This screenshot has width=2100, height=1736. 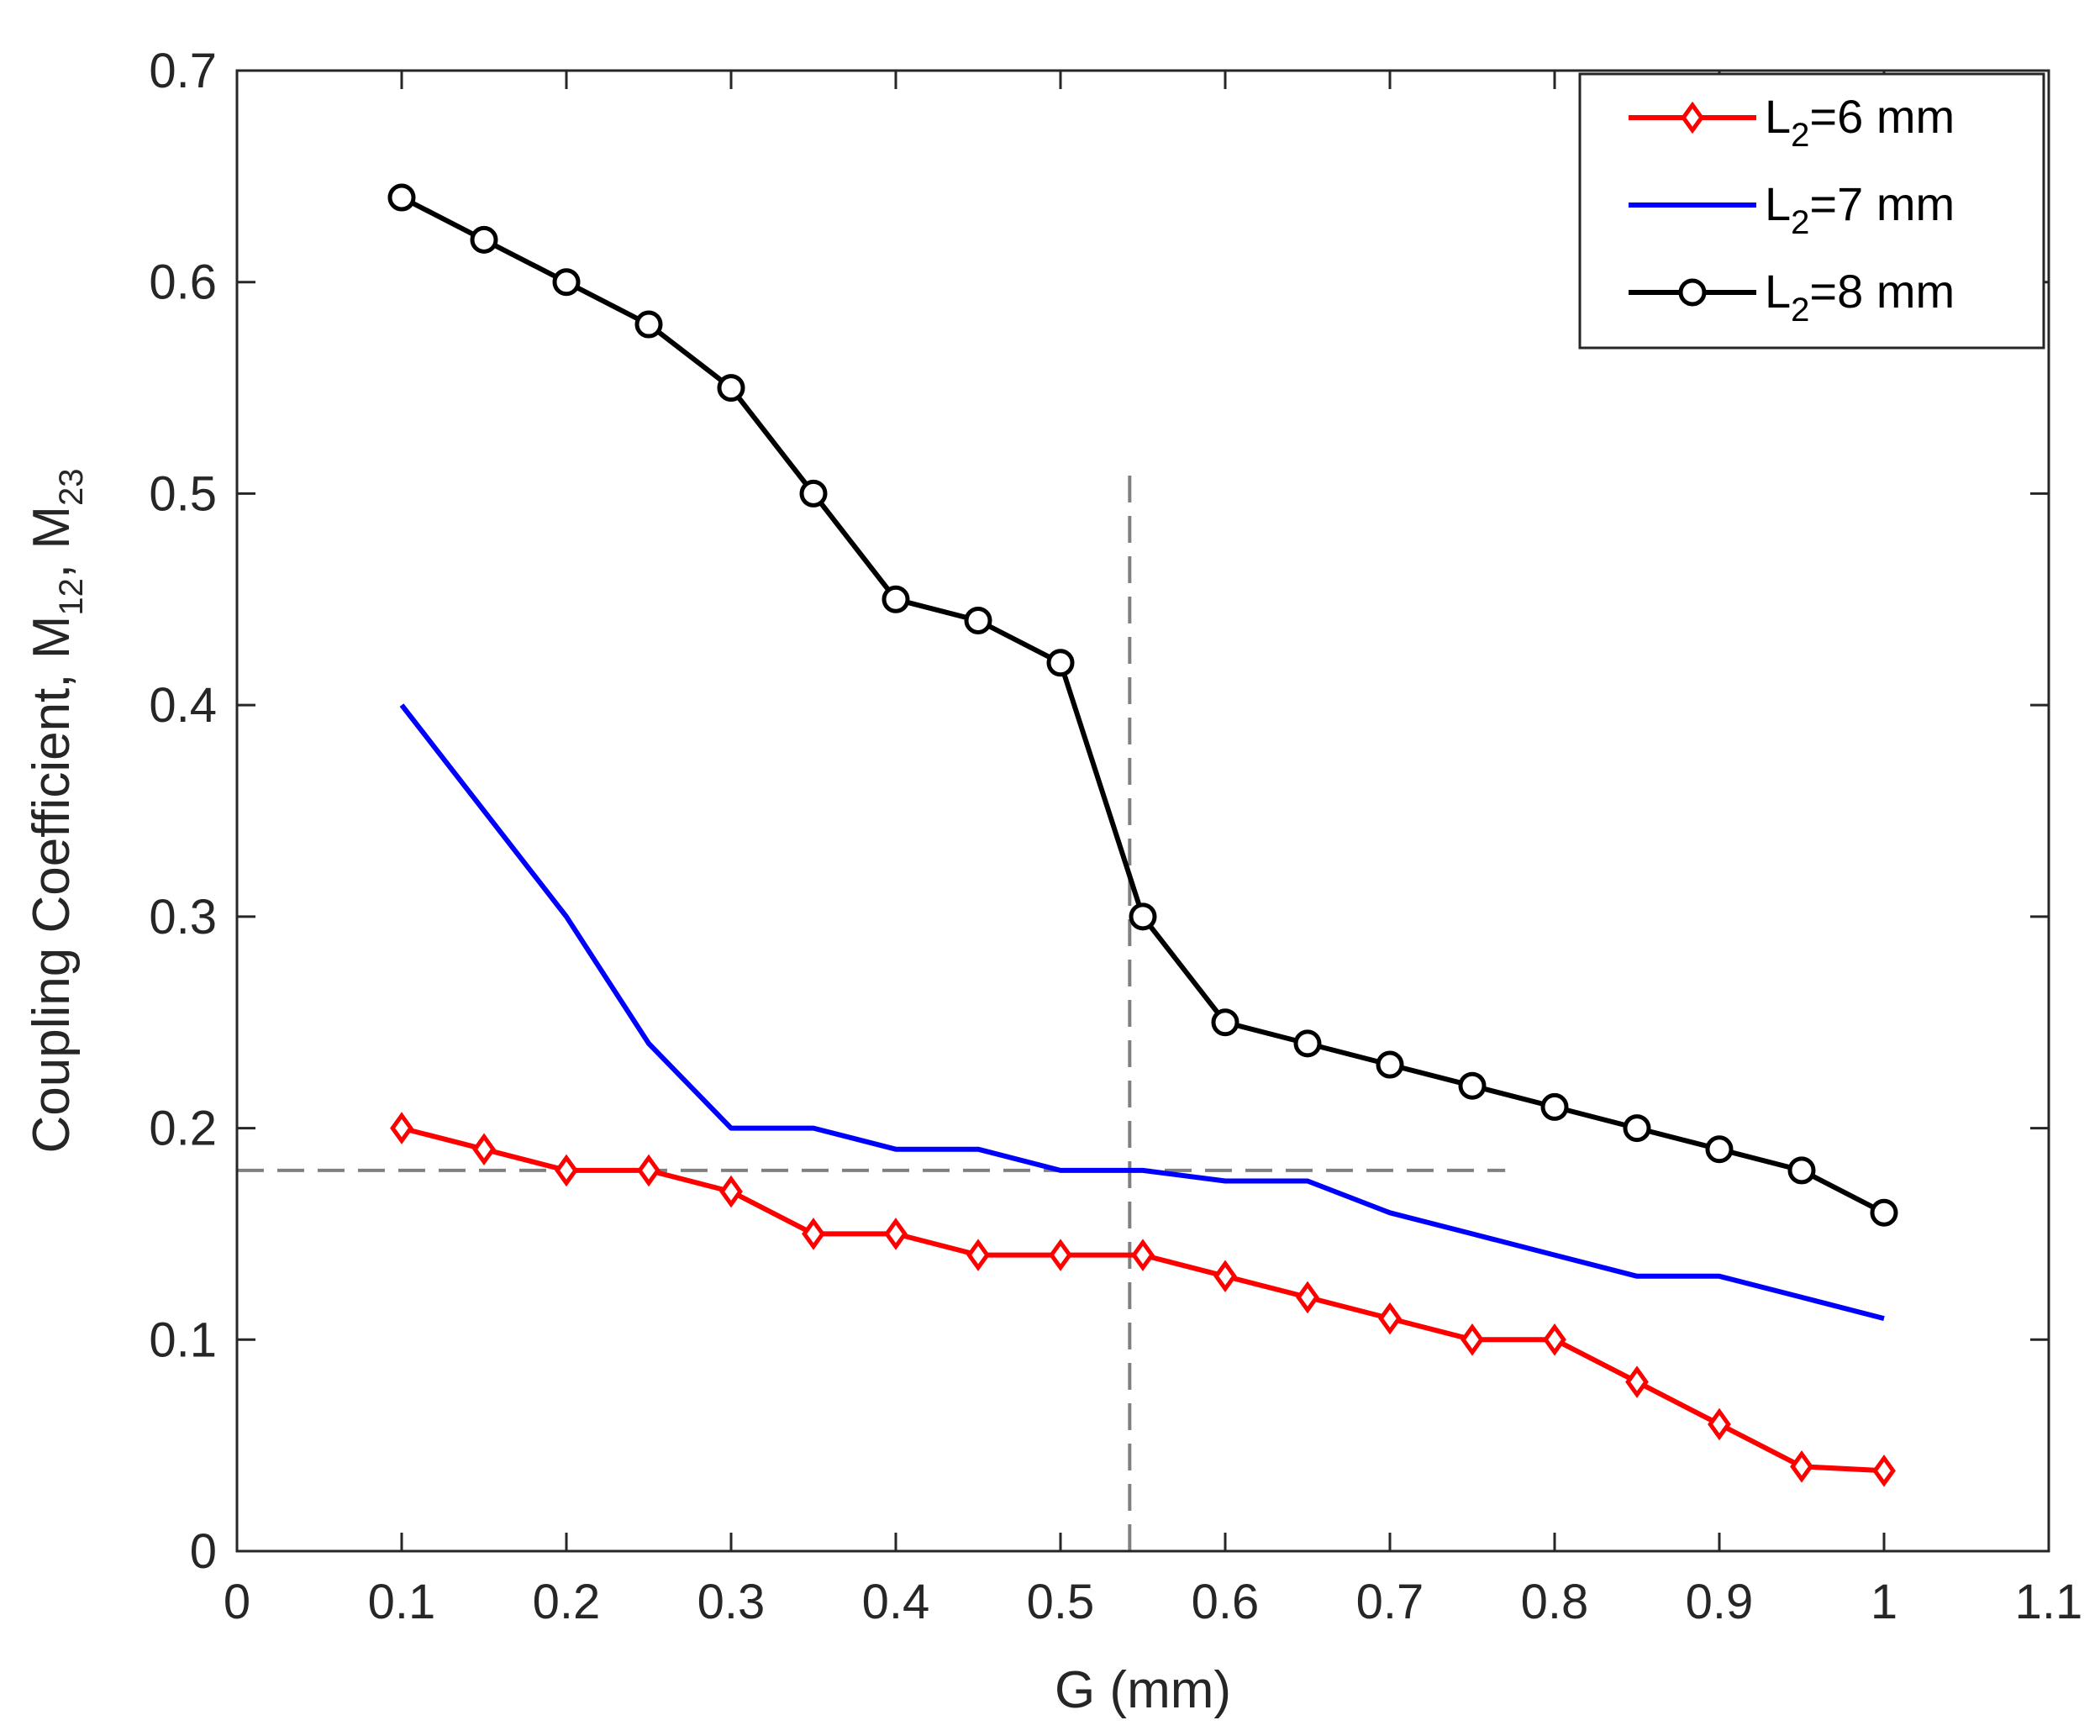 What do you see at coordinates (183, 282) in the screenshot?
I see `y-tick-label: 0.6` at bounding box center [183, 282].